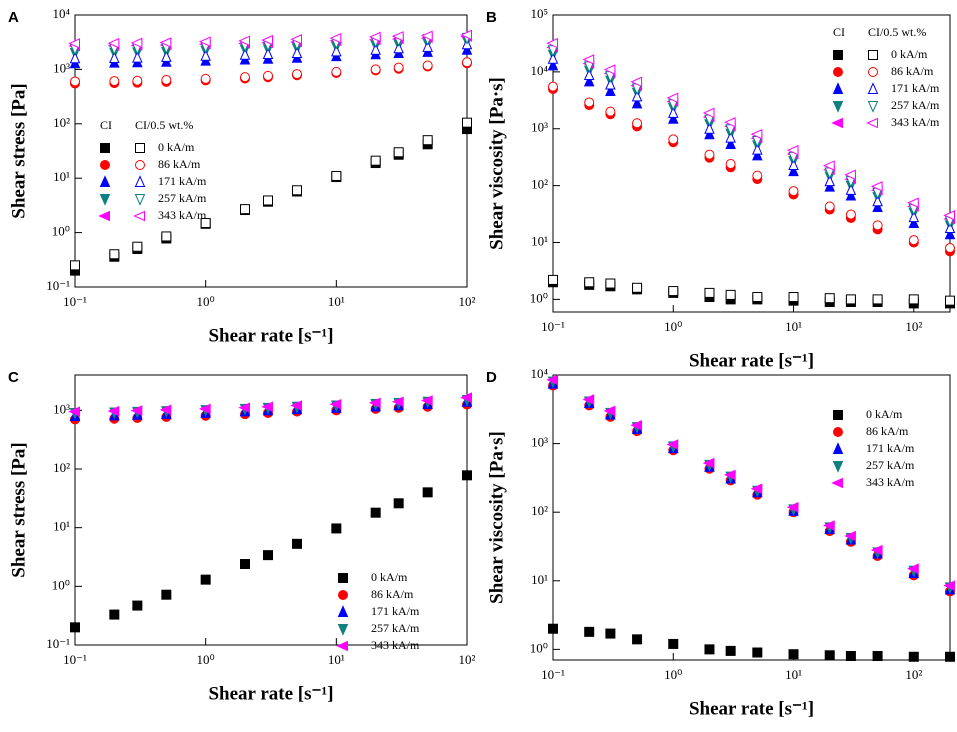 This screenshot has height=732, width=957. I want to click on legend-header: CI, so click(106, 125).